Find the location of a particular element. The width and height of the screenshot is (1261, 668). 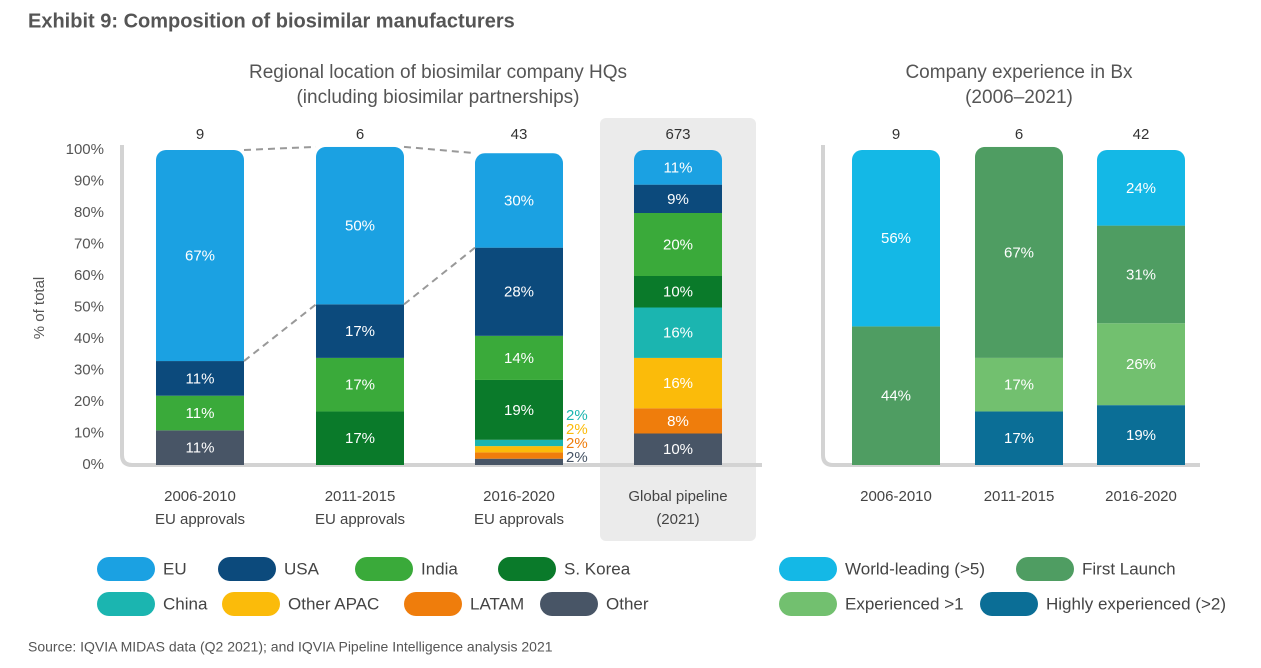

legend-label: Highly experienced (>2) is located at coordinates (1136, 603).